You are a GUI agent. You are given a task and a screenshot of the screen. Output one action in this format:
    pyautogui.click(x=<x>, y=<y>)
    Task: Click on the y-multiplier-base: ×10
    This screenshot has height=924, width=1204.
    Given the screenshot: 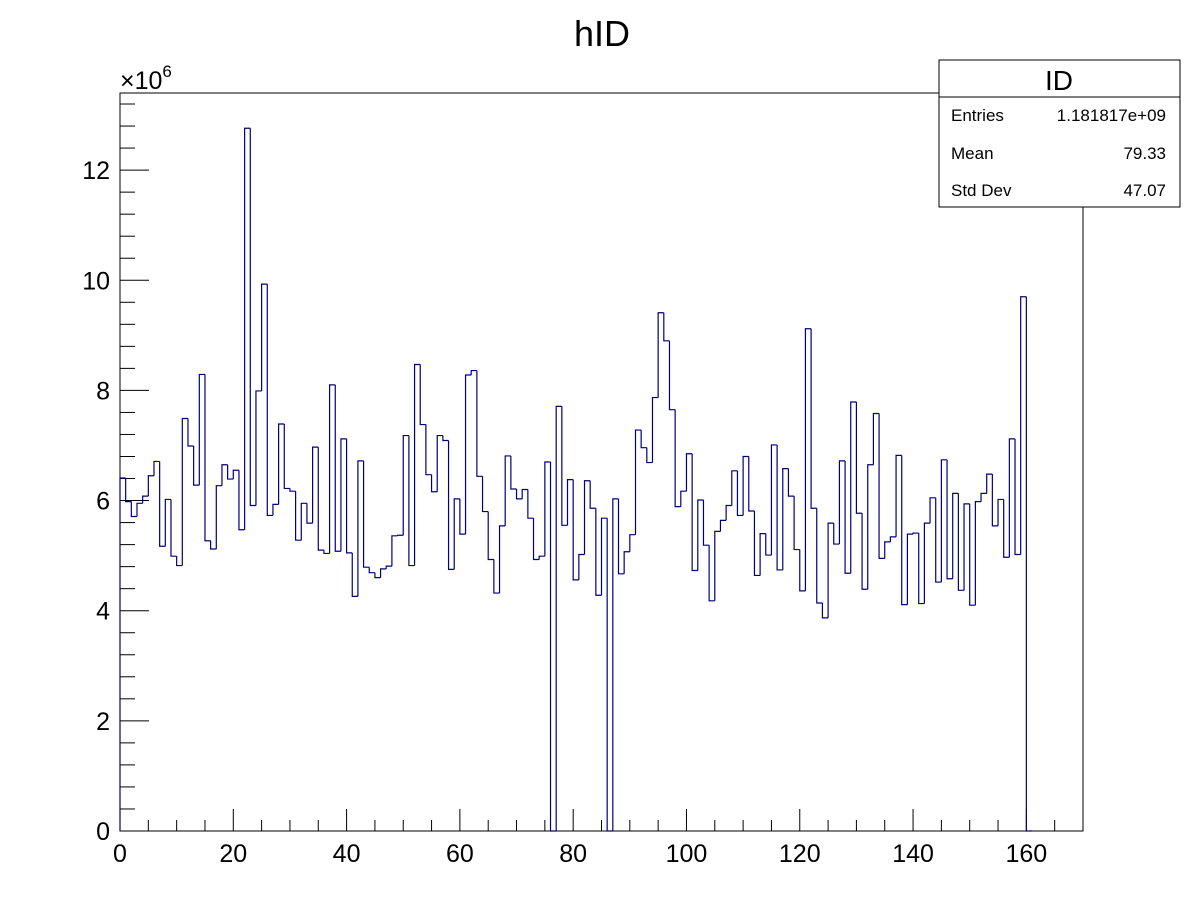 What is the action you would take?
    pyautogui.click(x=141, y=81)
    